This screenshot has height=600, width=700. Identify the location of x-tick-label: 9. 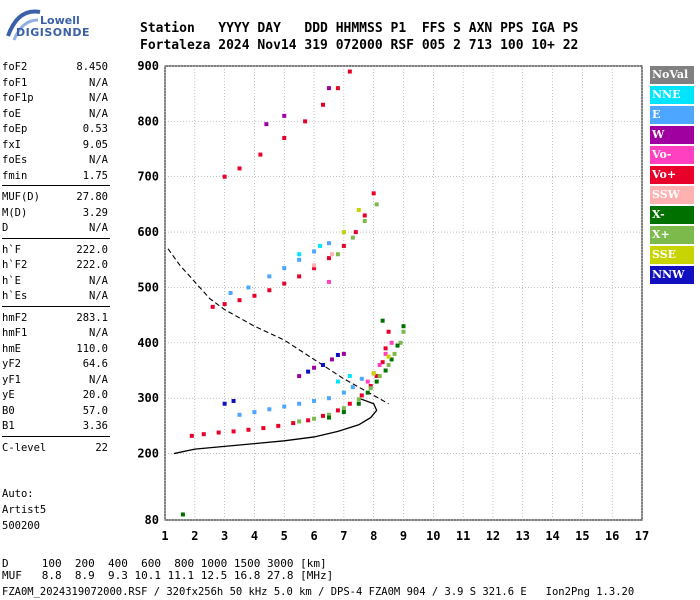
(403, 536).